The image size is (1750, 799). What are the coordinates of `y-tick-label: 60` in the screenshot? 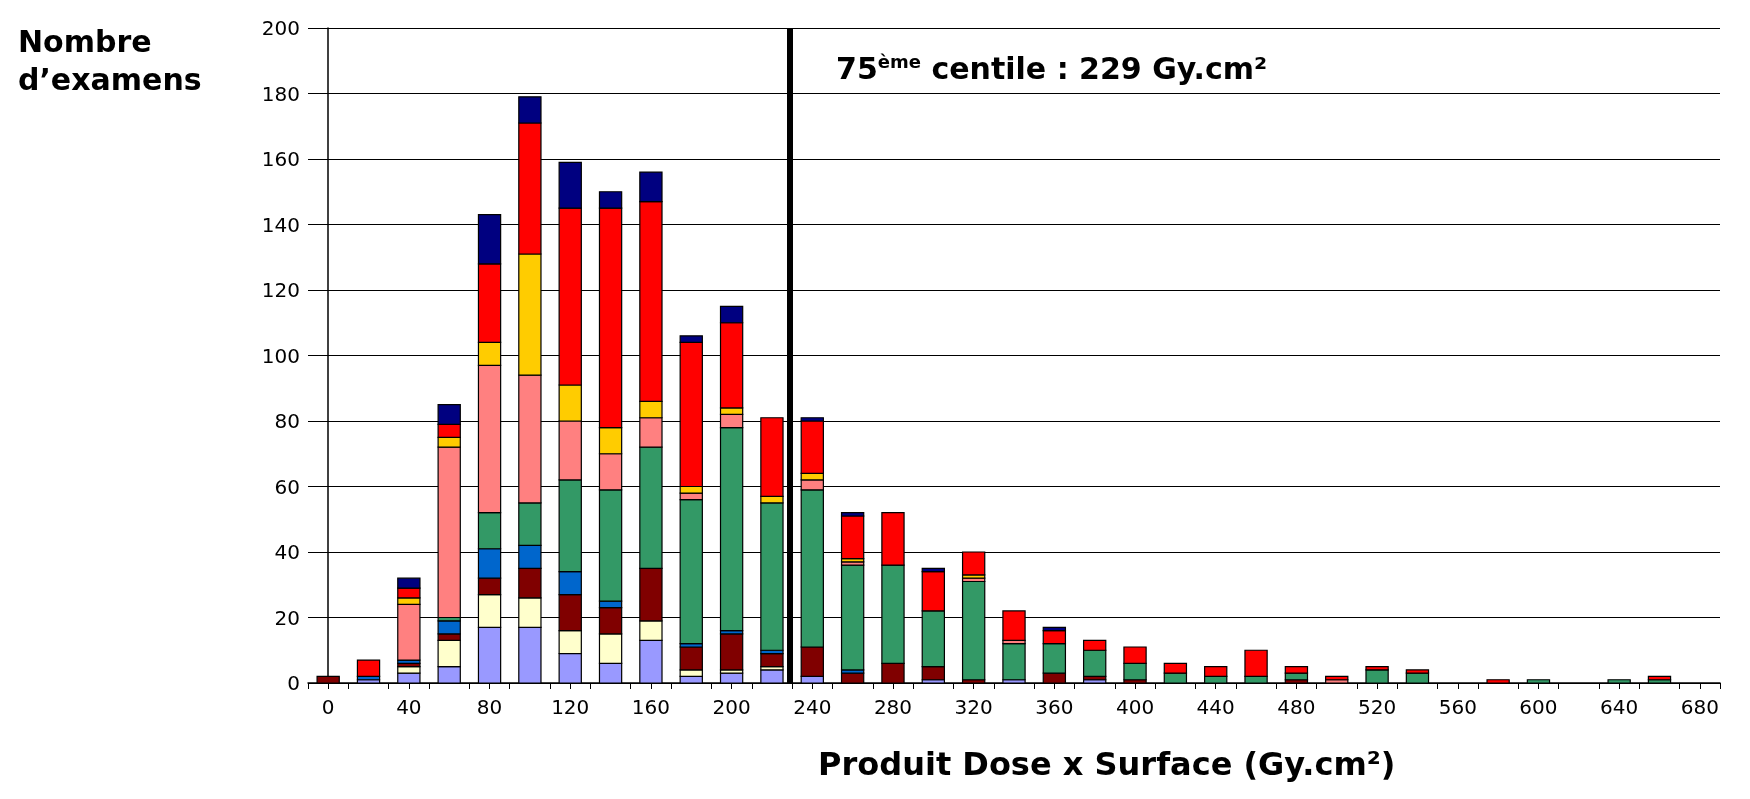 It's located at (287, 486).